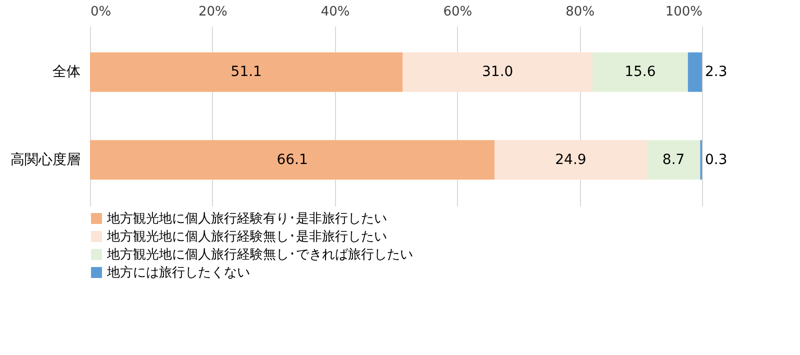 The height and width of the screenshot is (355, 800). Describe the element at coordinates (246, 218) in the screenshot. I see `legend-label: 地方観光地に個人旅行経験有り･是非旅行したい` at that location.